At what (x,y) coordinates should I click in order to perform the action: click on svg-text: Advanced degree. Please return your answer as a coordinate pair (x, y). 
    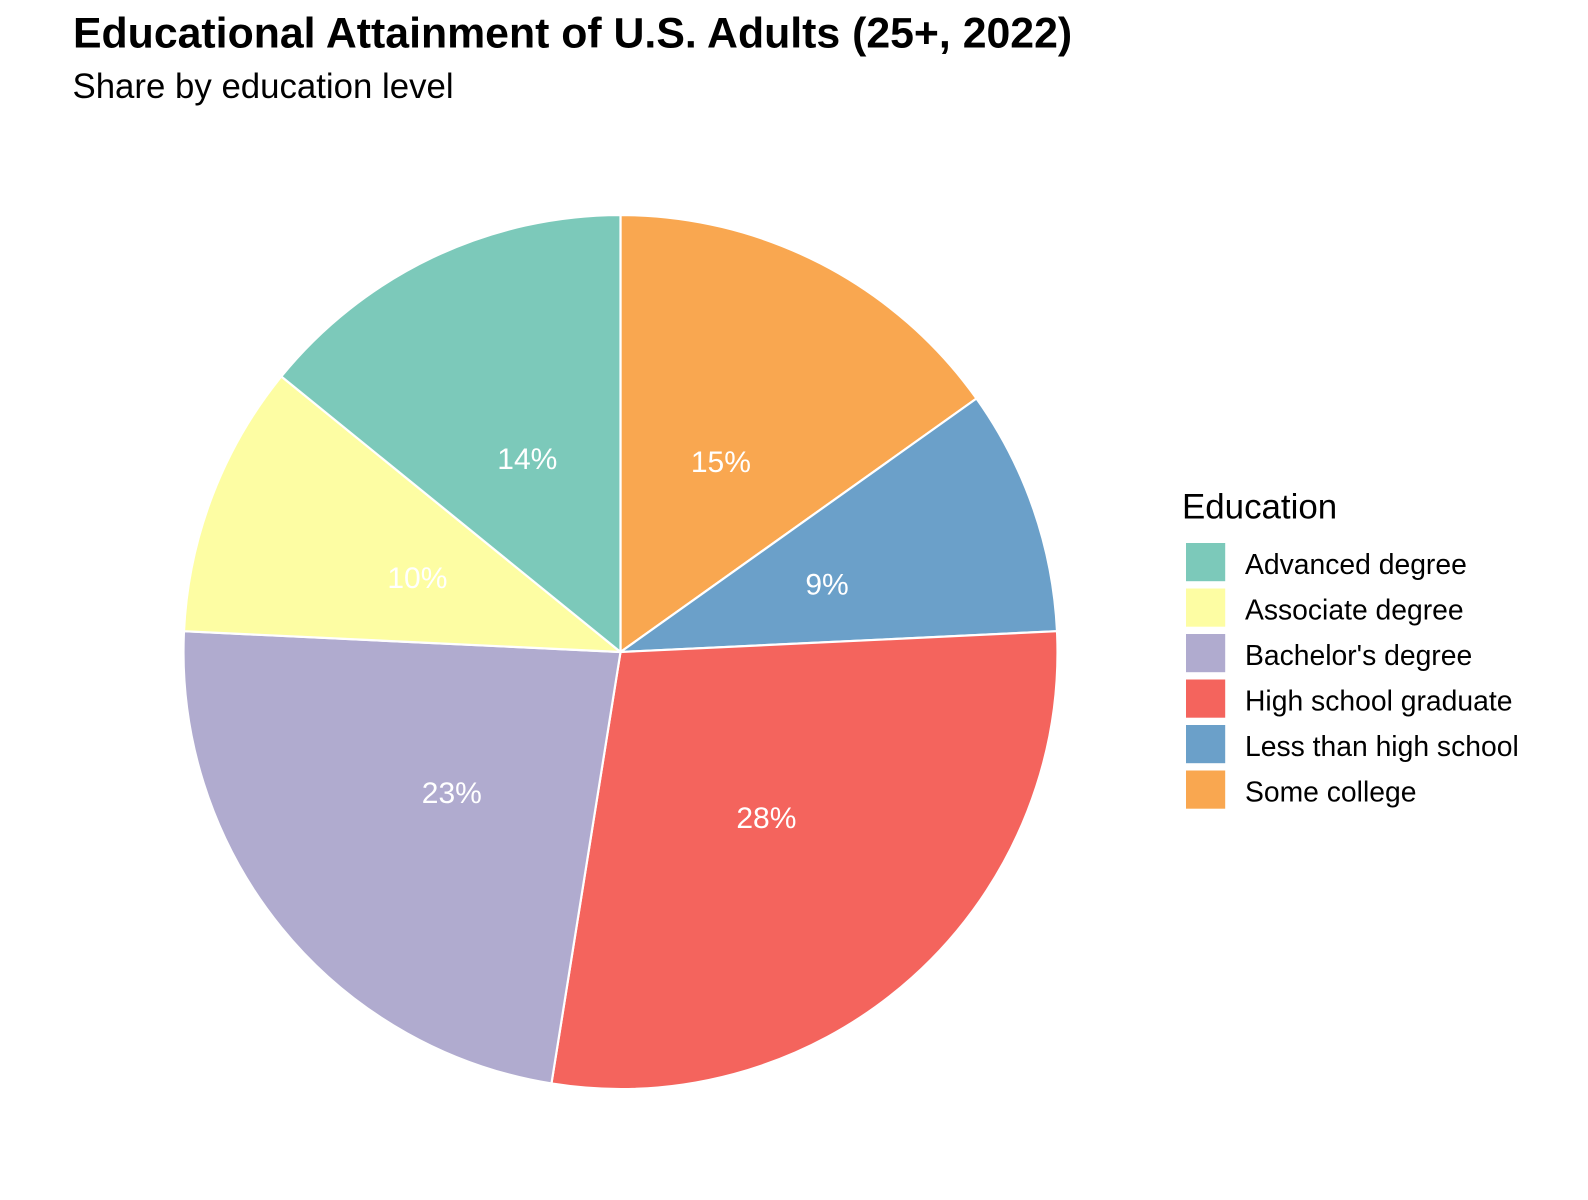
    Looking at the image, I should click on (1356, 564).